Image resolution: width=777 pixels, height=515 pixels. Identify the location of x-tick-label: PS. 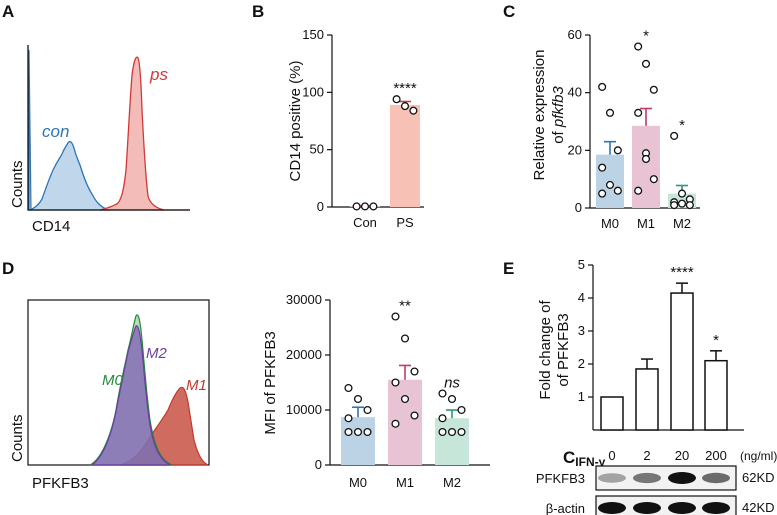
(405, 222).